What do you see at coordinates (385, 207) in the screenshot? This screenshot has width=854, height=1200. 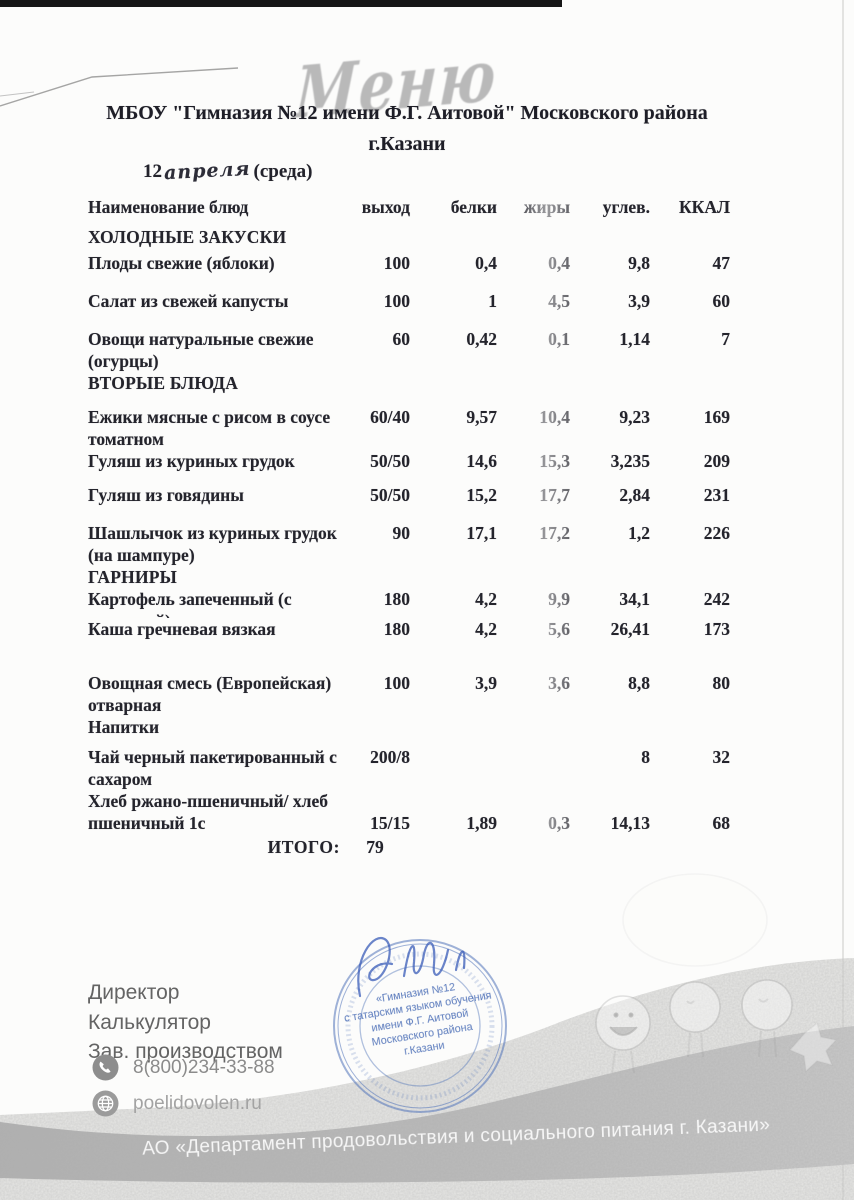 I see `col-header-out: выход` at bounding box center [385, 207].